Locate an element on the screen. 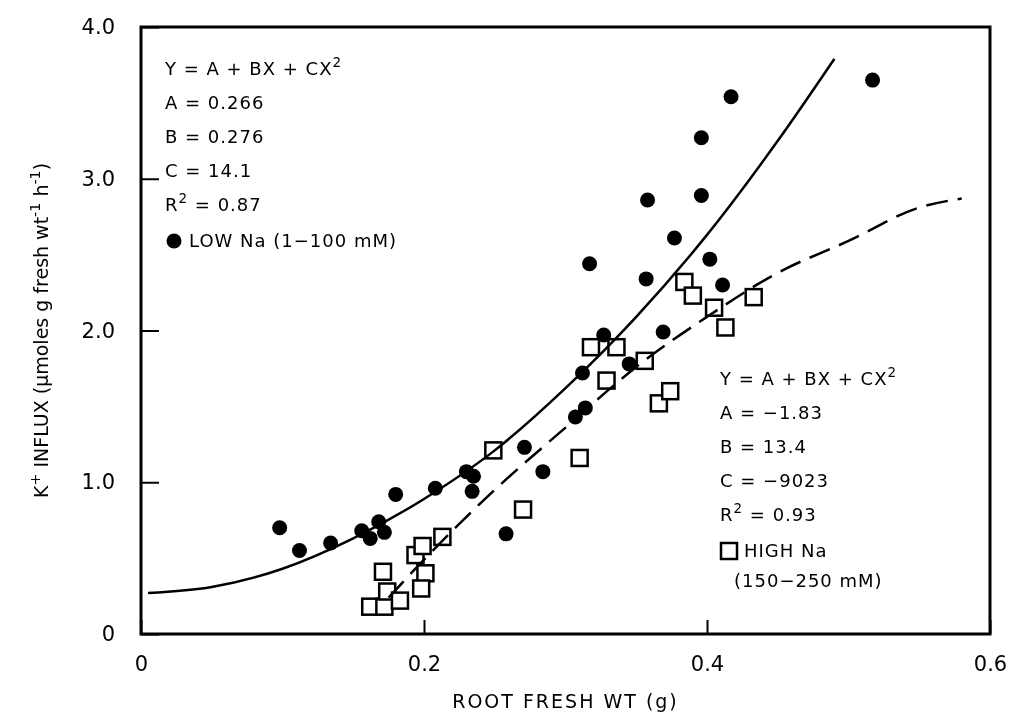  x-tick-label: 0.4 is located at coordinates (707, 663).